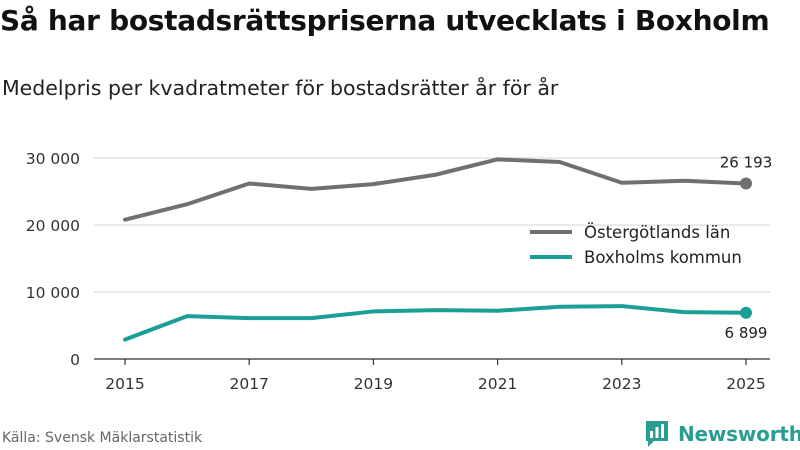 Image resolution: width=800 pixels, height=450 pixels. I want to click on series-line-ostergotland, so click(435, 189).